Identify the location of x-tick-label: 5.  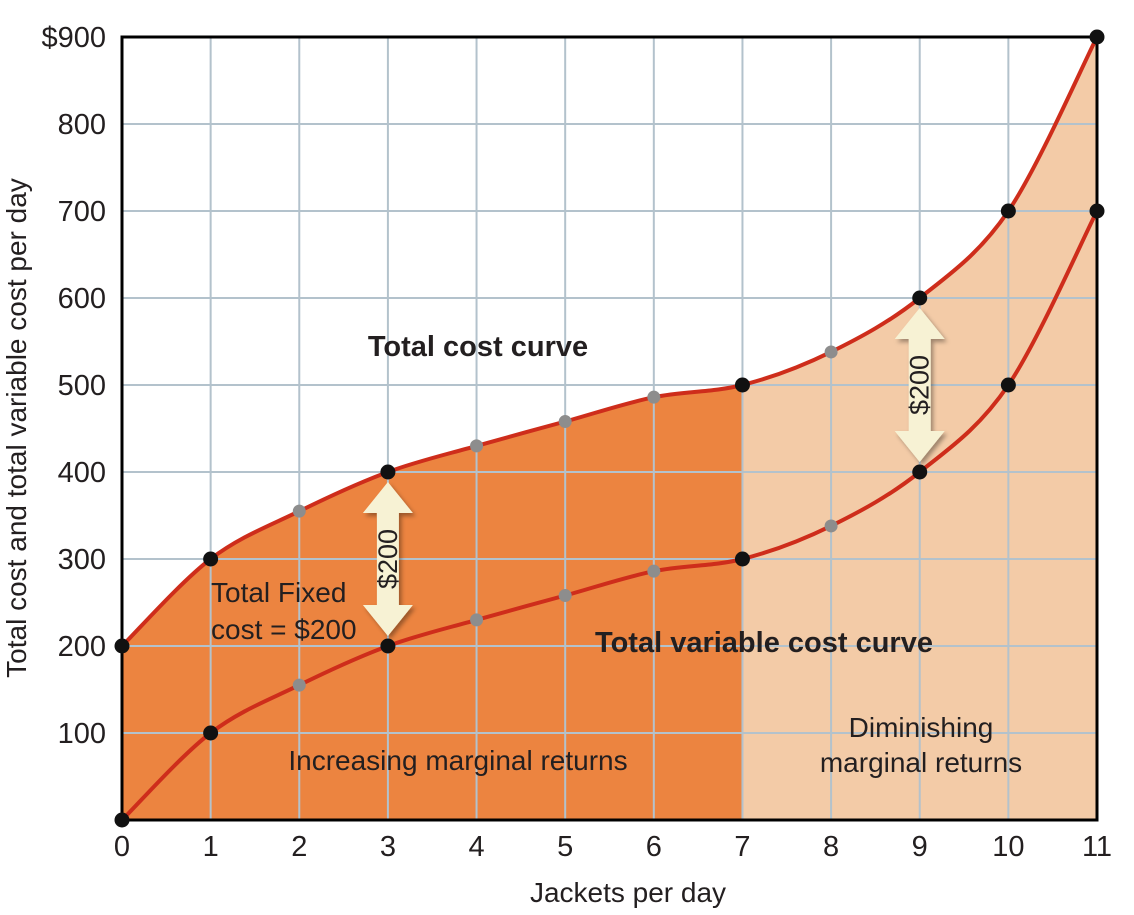
(565, 847).